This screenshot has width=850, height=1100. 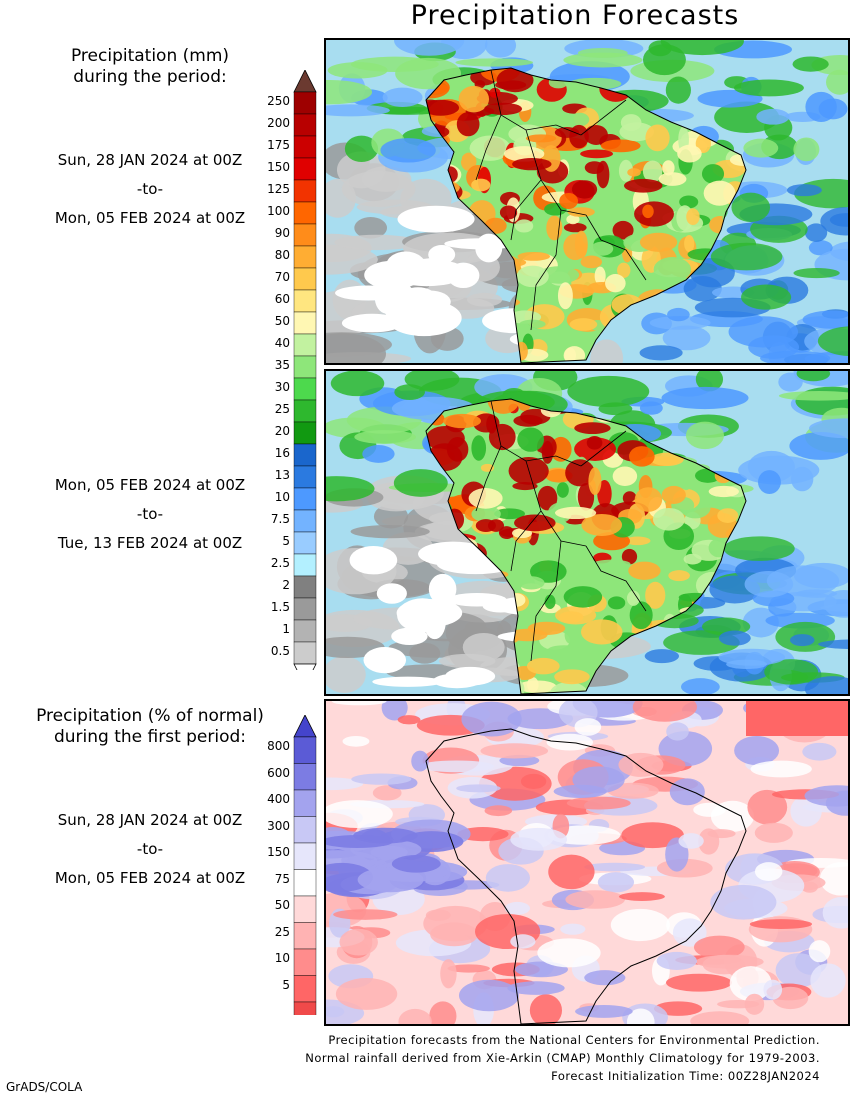 I want to click on colorbar-tick-label: 250, so click(x=278, y=101).